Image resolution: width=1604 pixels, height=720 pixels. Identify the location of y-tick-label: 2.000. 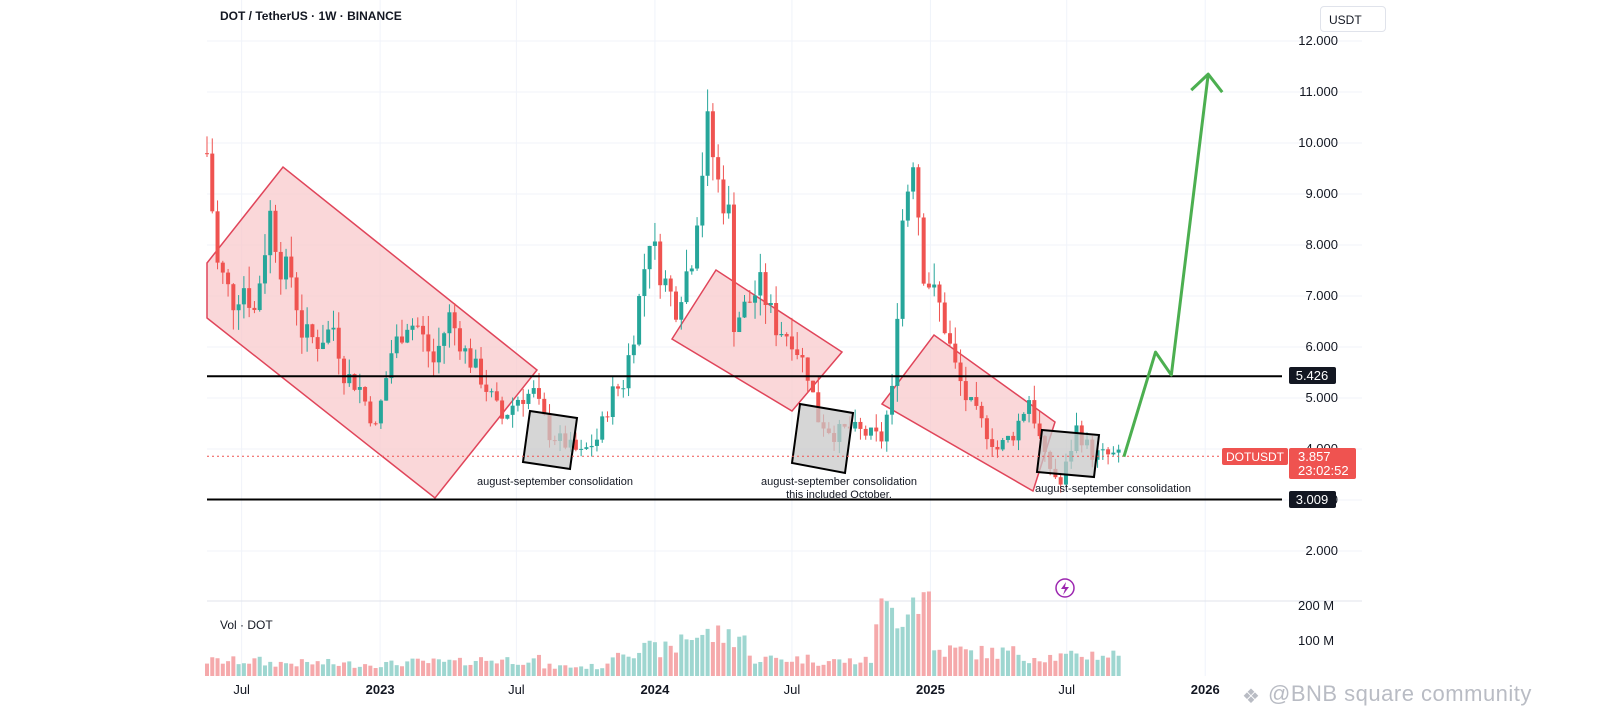
(1321, 550).